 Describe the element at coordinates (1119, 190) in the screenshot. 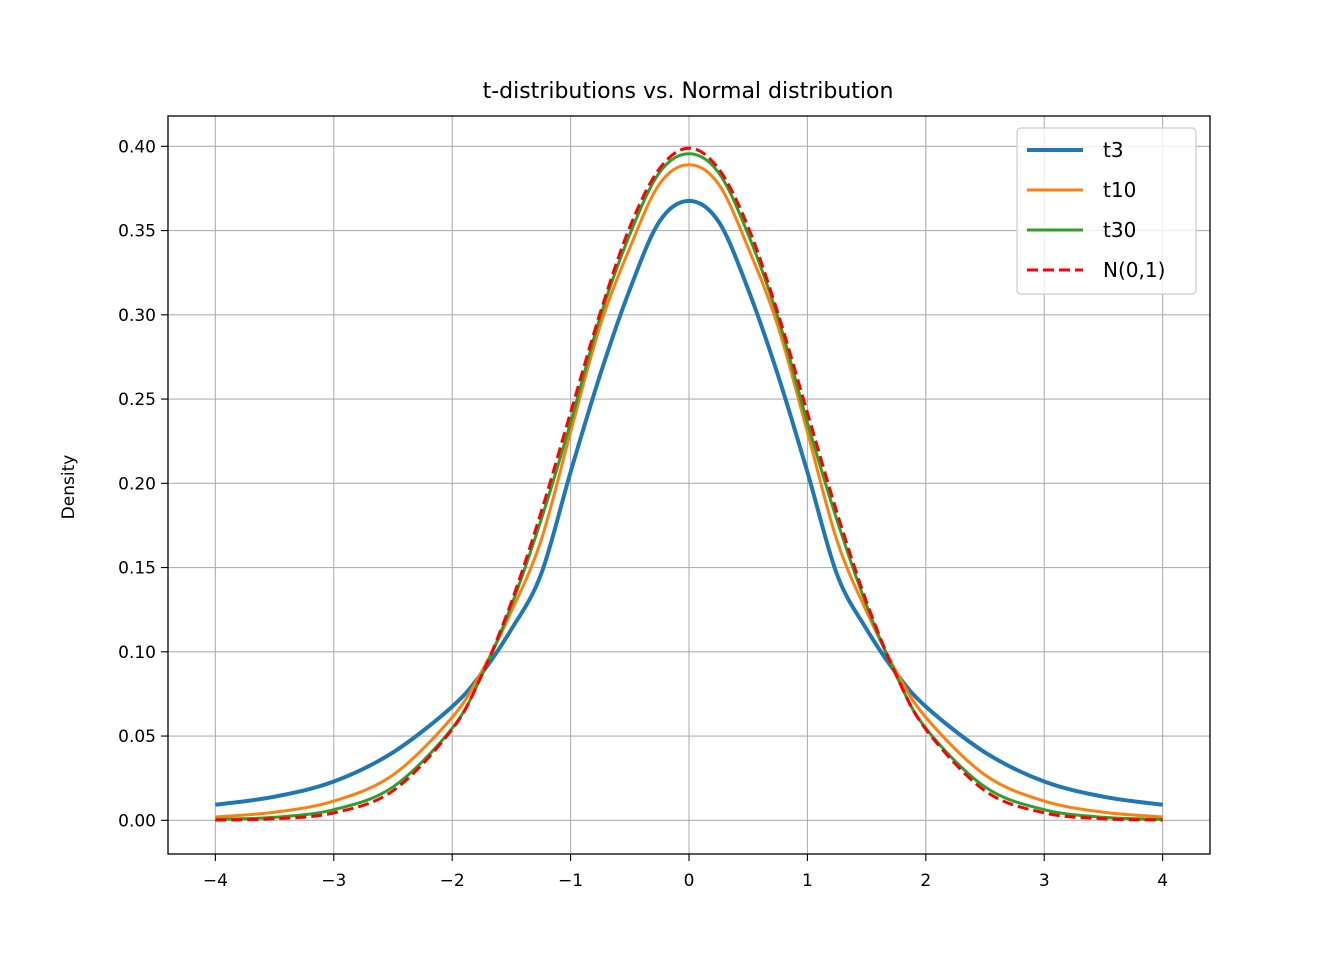

I see `legend-label: t10` at that location.